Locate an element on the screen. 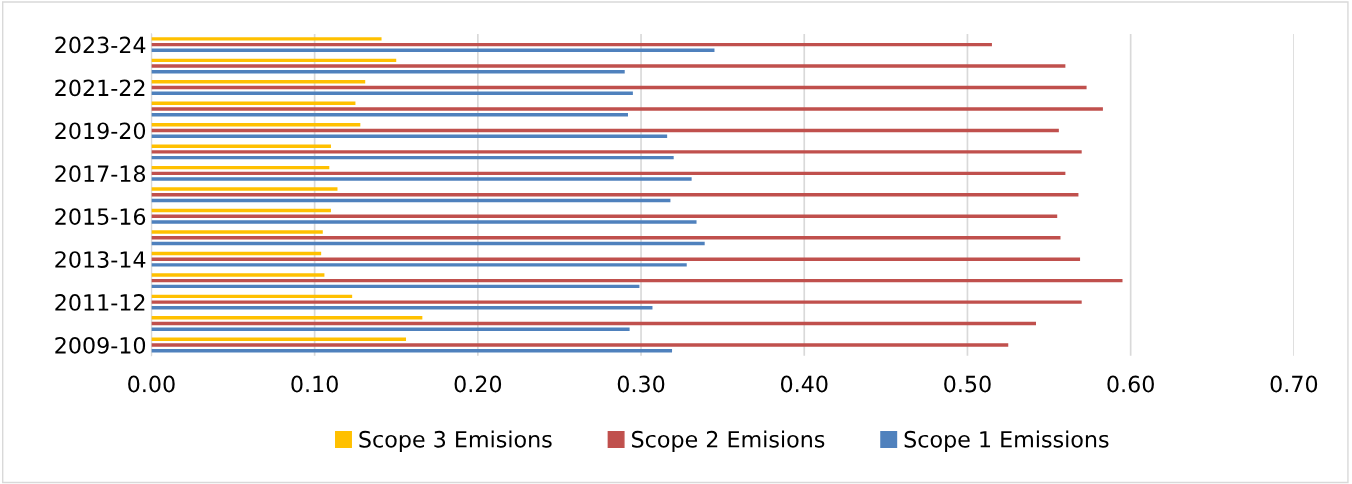 This screenshot has width=1352, height=484. y-tick-label: 2015-16 is located at coordinates (100, 217).